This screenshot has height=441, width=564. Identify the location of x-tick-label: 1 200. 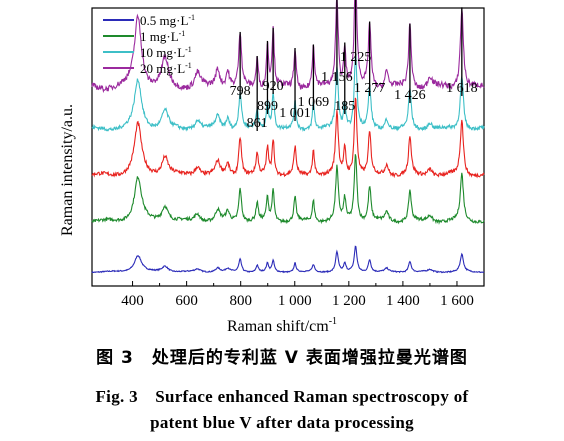
(349, 301).